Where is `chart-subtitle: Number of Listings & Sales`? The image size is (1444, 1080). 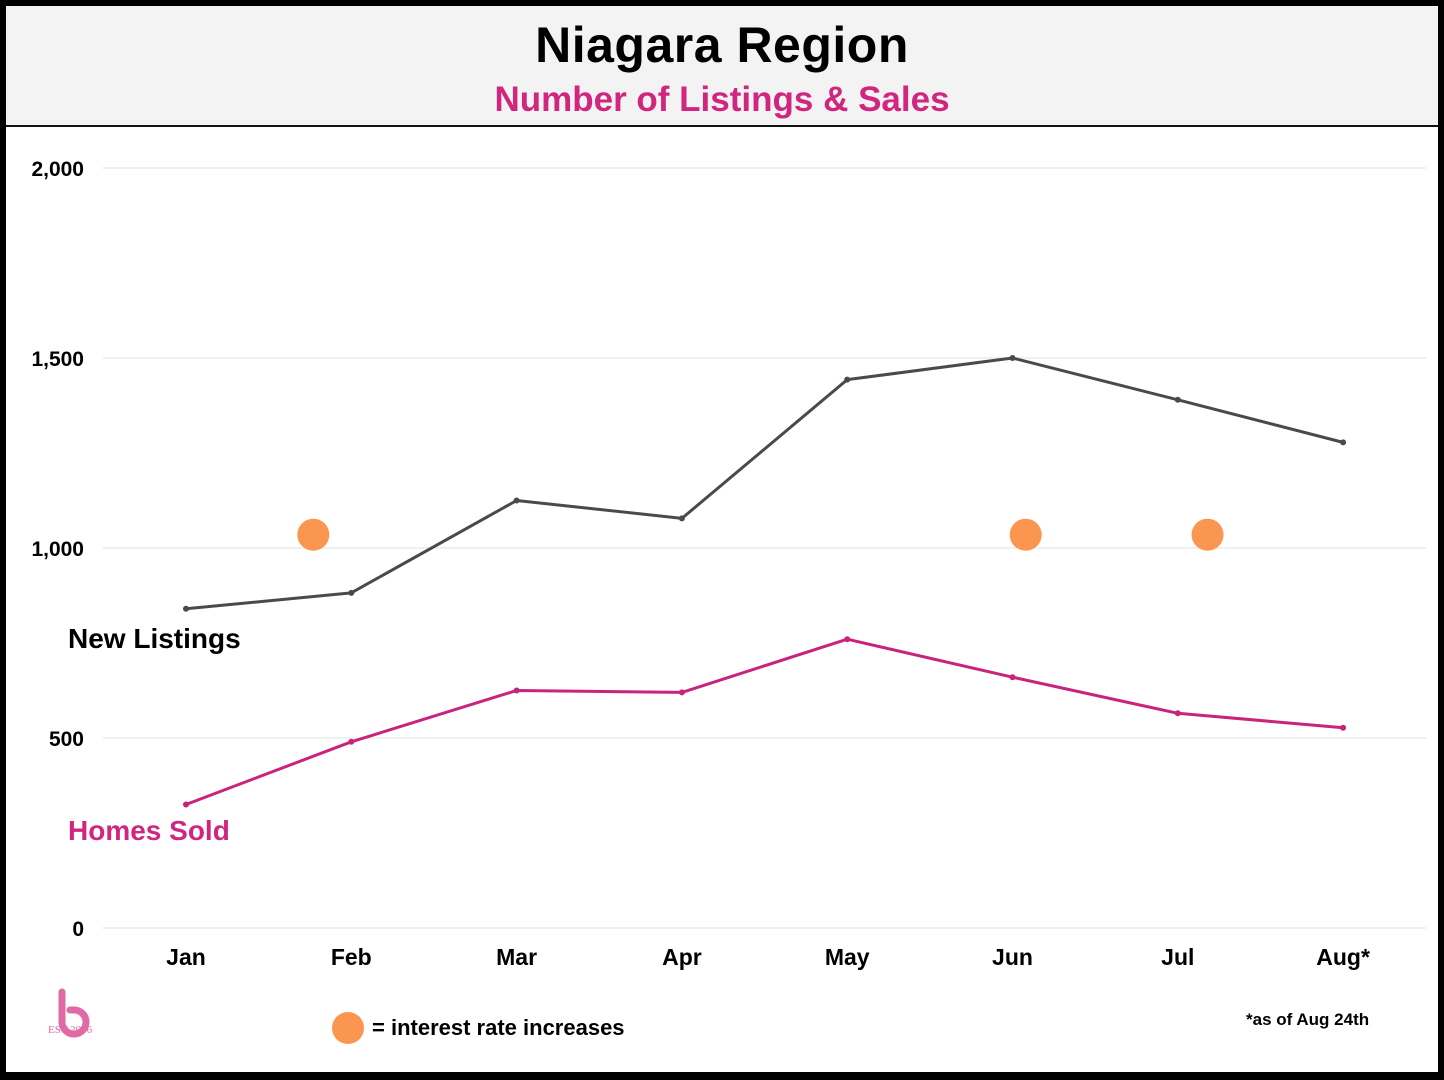
chart-subtitle: Number of Listings & Sales is located at coordinates (722, 99).